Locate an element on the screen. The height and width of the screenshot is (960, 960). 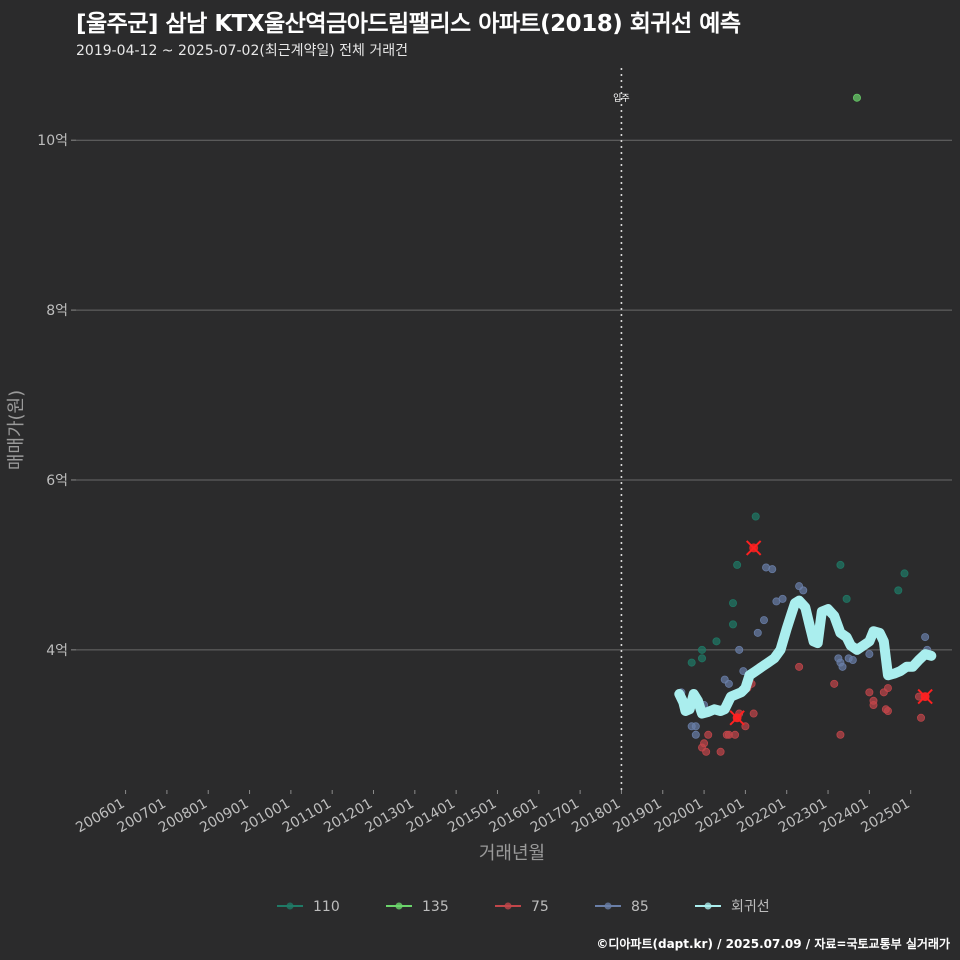
y-tick-label: 4억 is located at coordinates (57, 651).